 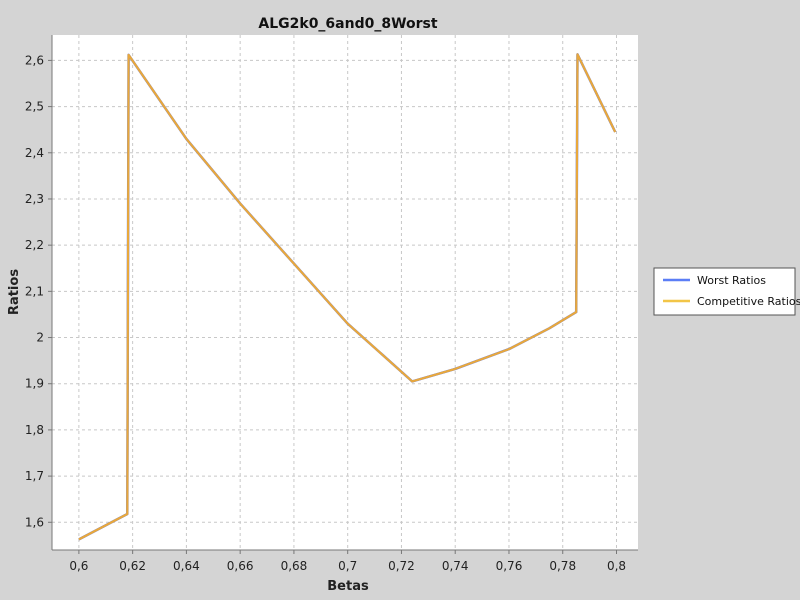 What do you see at coordinates (34, 384) in the screenshot?
I see `y-tick-label: 1,9` at bounding box center [34, 384].